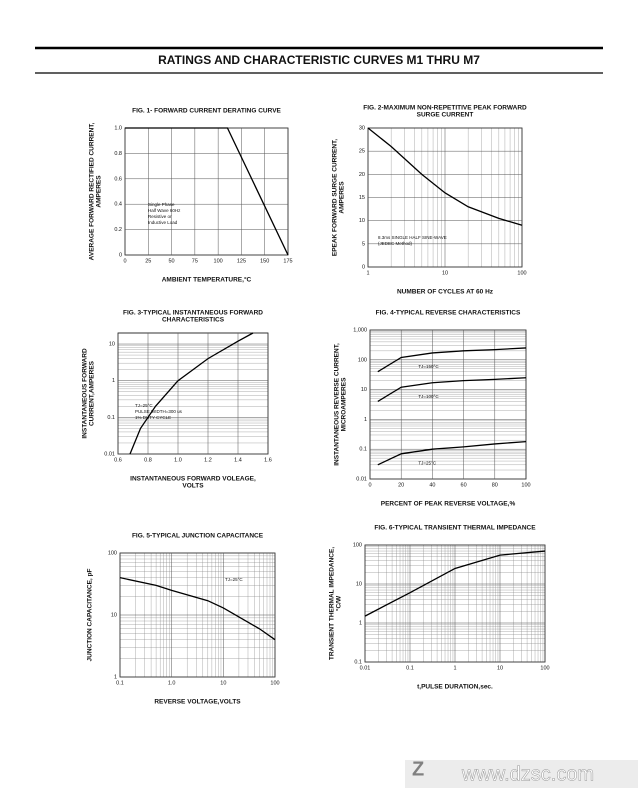 This screenshot has width=638, height=800. What do you see at coordinates (365, 668) in the screenshot?
I see `x-tick-label: 0.01` at bounding box center [365, 668].